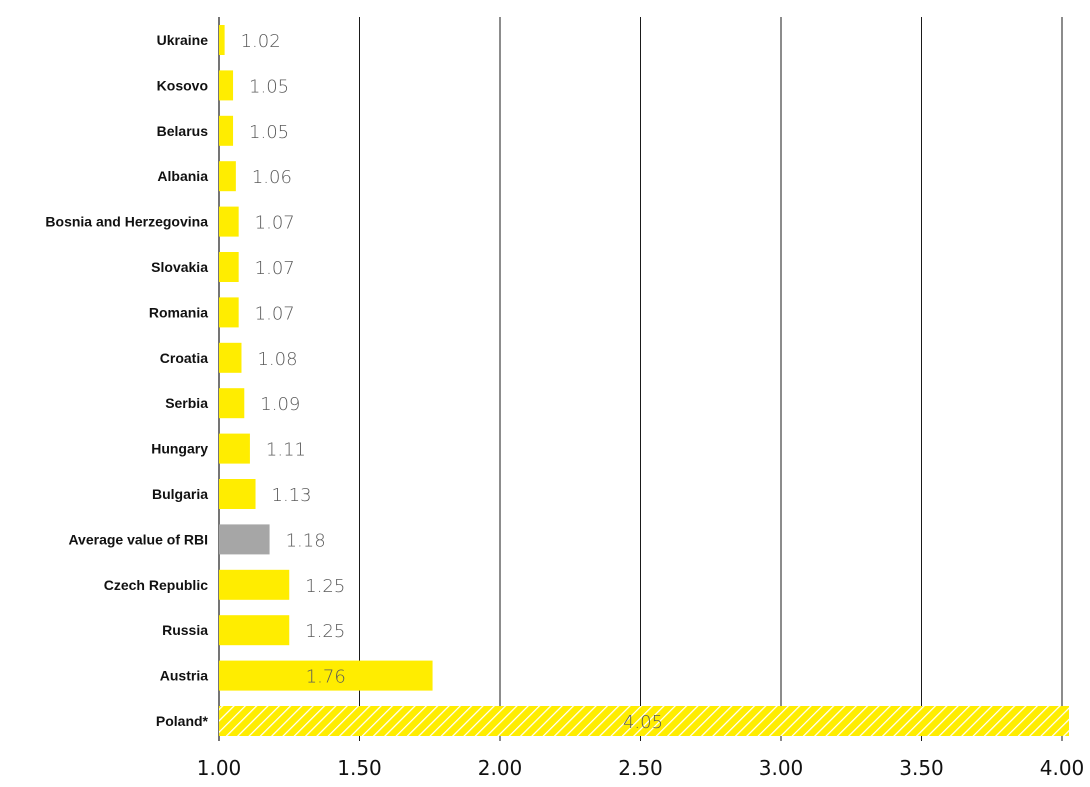 This screenshot has height=787, width=1090. What do you see at coordinates (185, 630) in the screenshot?
I see `category-label: Russia` at bounding box center [185, 630].